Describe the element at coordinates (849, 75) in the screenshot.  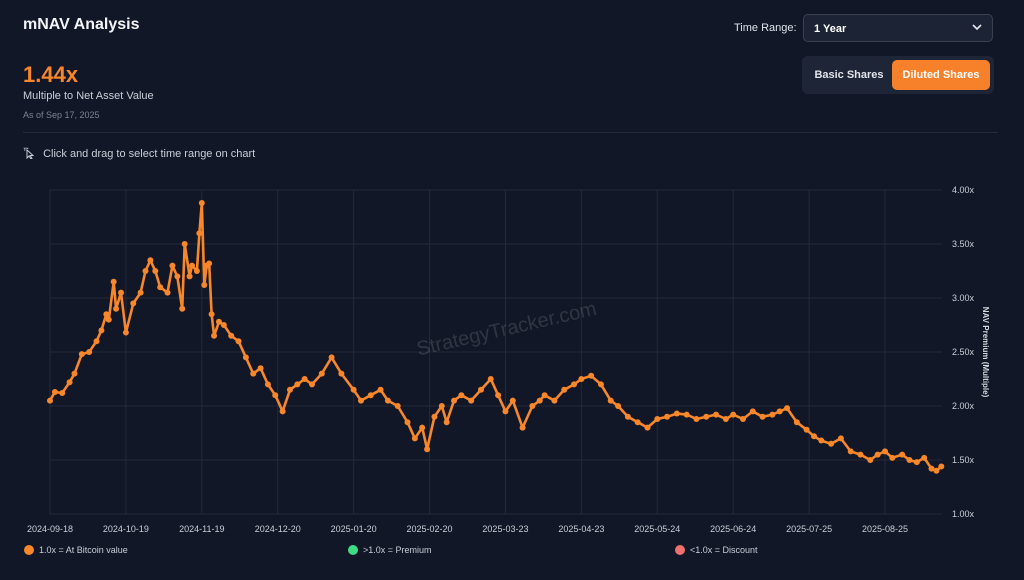
I see `basic-shares-button: Basic Shares` at that location.